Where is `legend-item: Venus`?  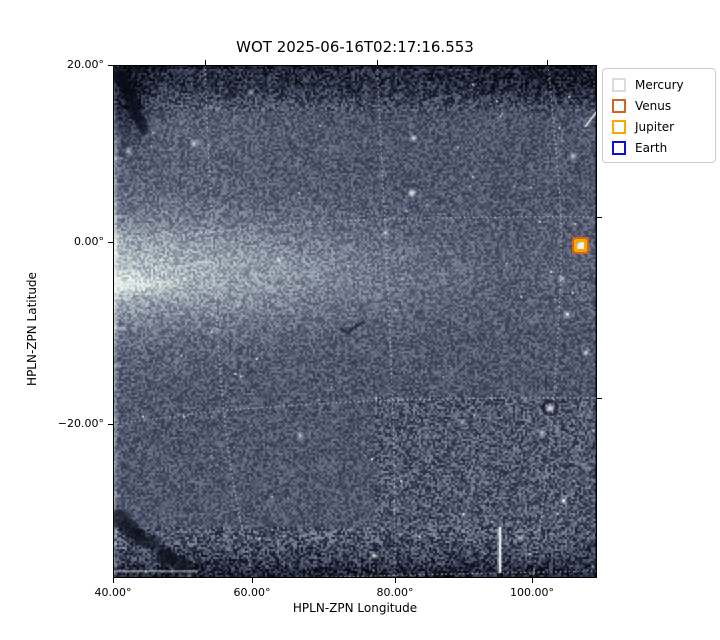
legend-item: Venus is located at coordinates (659, 105).